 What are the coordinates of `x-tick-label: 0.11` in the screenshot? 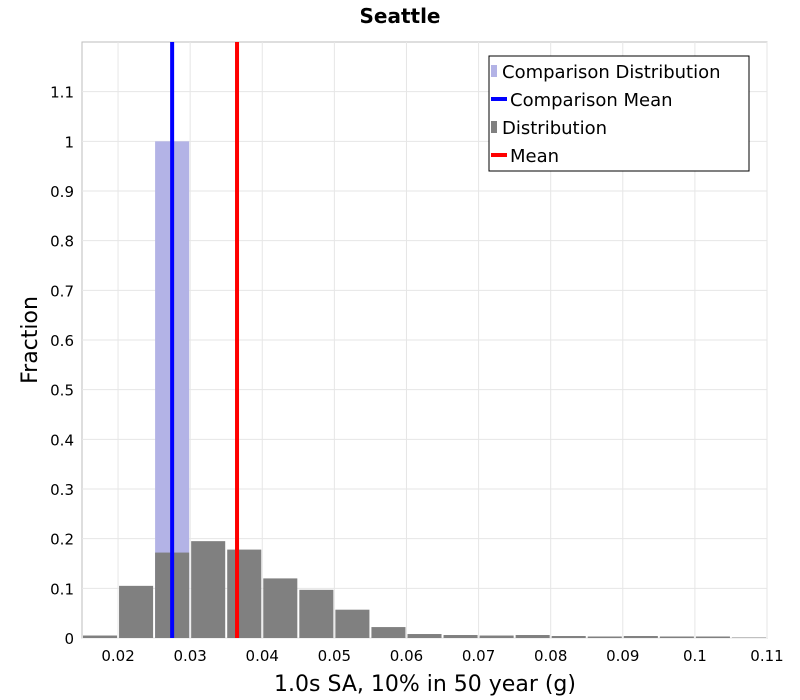 It's located at (766, 656).